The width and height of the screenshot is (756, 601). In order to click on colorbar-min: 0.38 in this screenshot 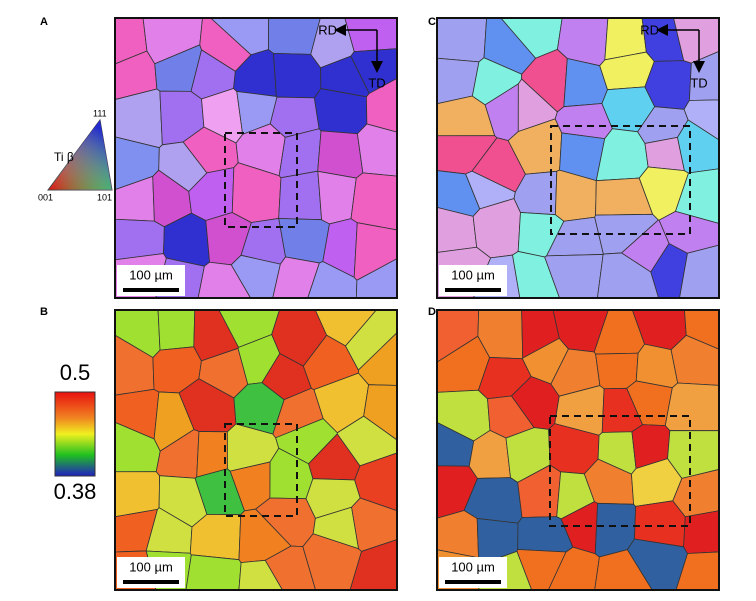, I will do `click(75, 491)`.